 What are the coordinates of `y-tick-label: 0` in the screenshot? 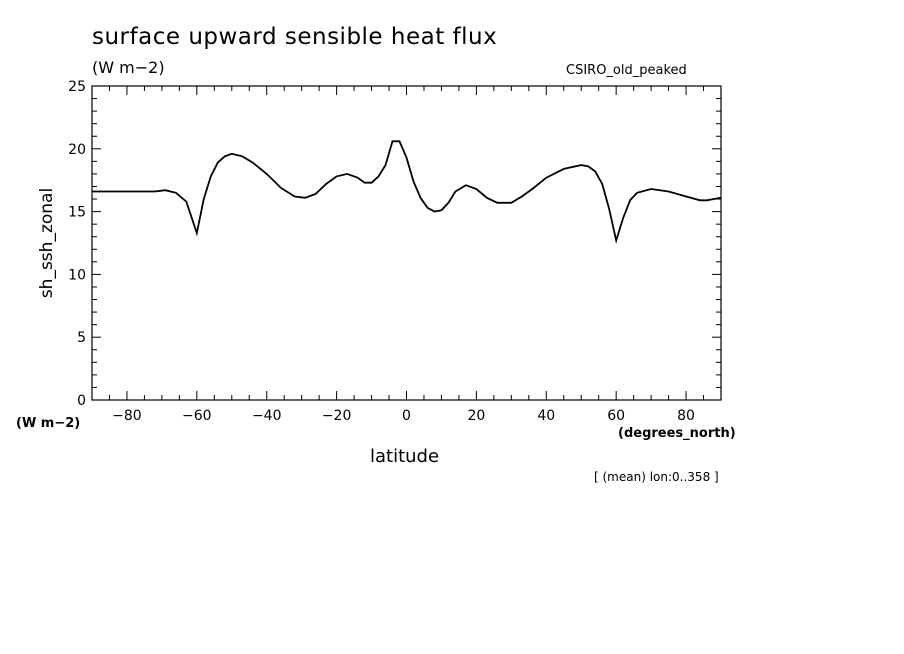 It's located at (81, 401).